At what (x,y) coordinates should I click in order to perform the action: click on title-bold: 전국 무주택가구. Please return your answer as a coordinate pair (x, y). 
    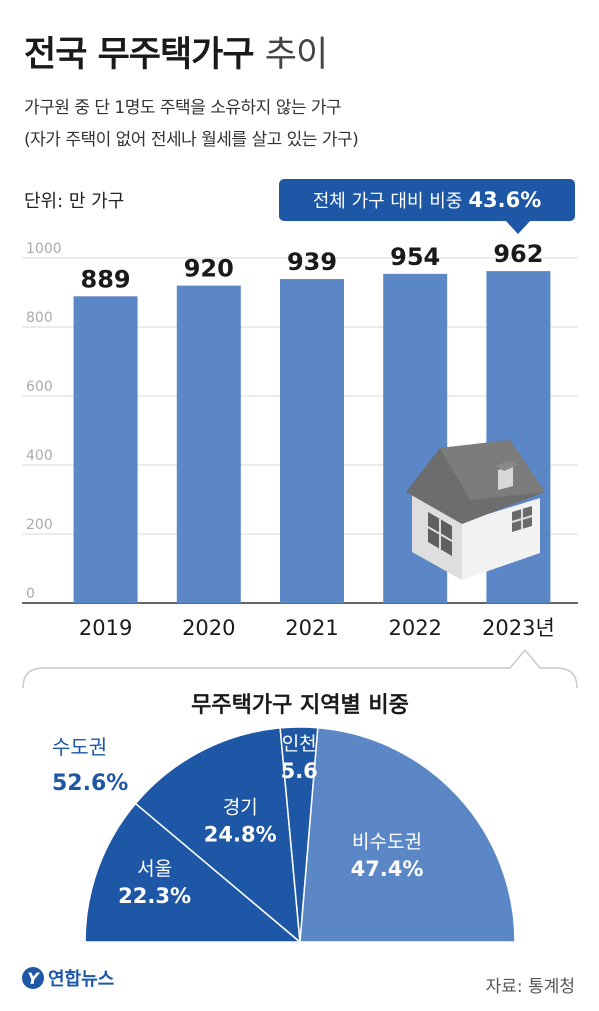
    Looking at the image, I should click on (139, 55).